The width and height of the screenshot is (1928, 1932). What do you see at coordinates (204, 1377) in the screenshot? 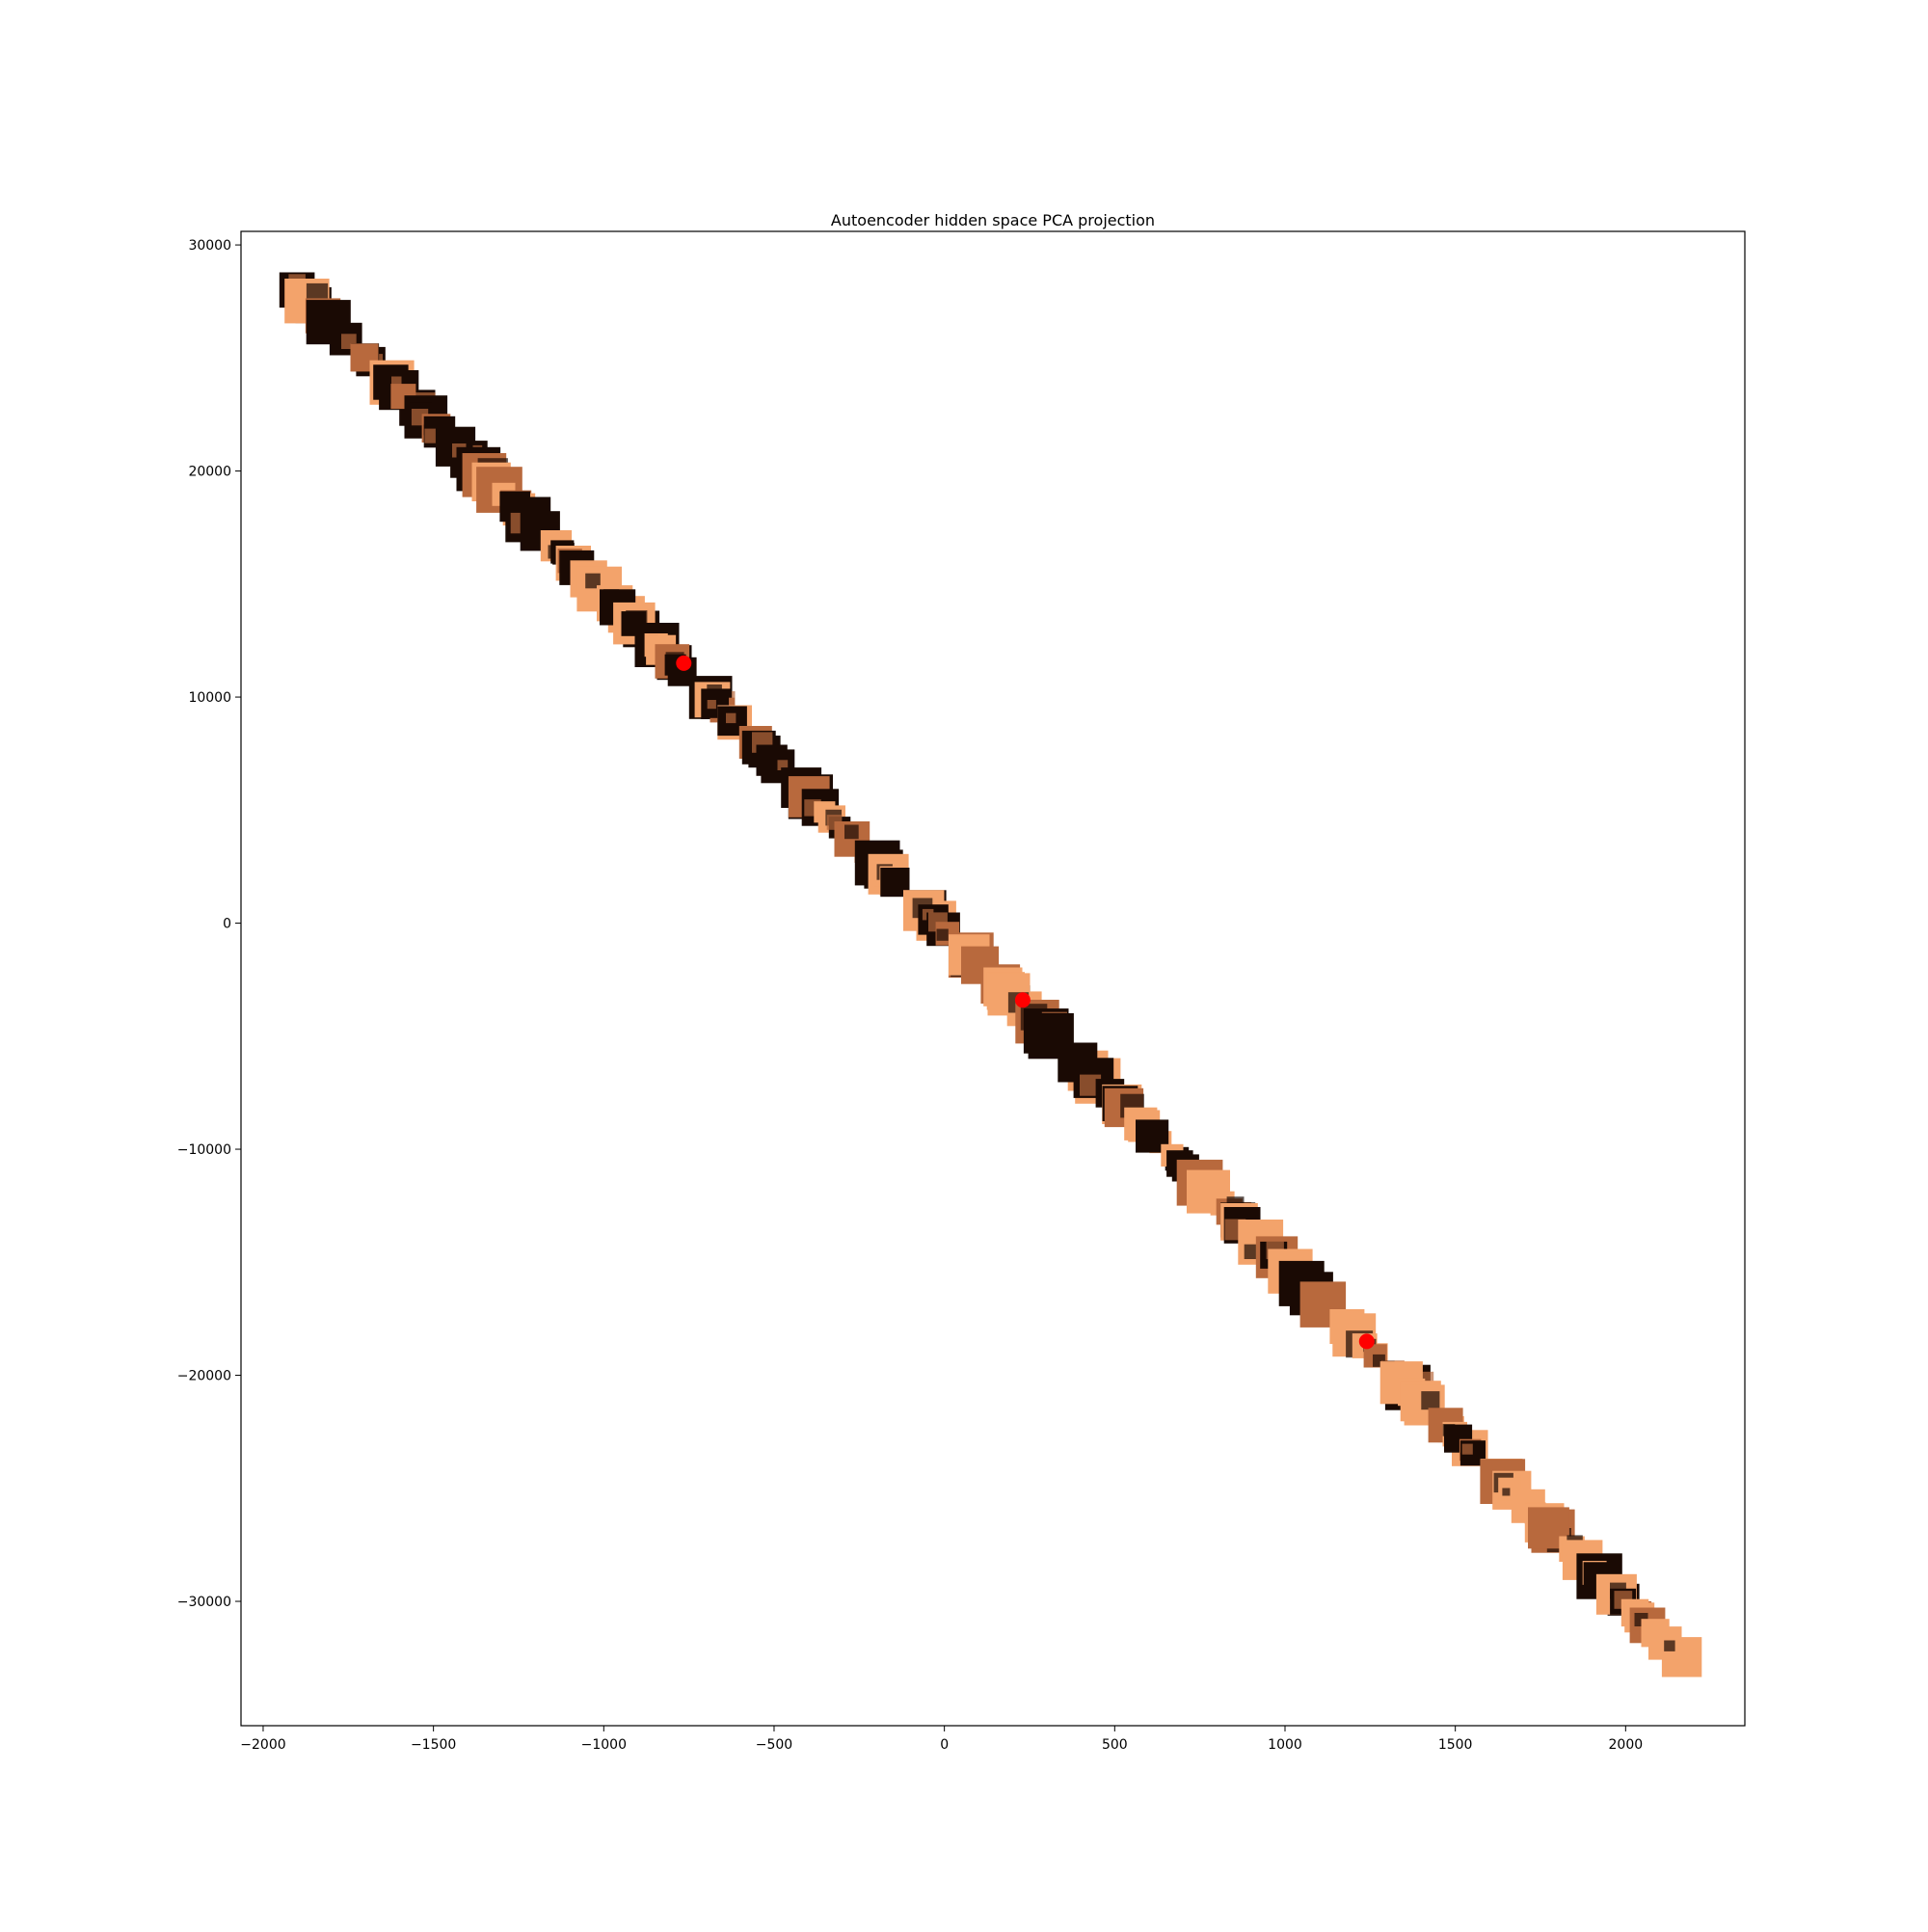
I see `y-tick-label: −20000` at bounding box center [204, 1377].